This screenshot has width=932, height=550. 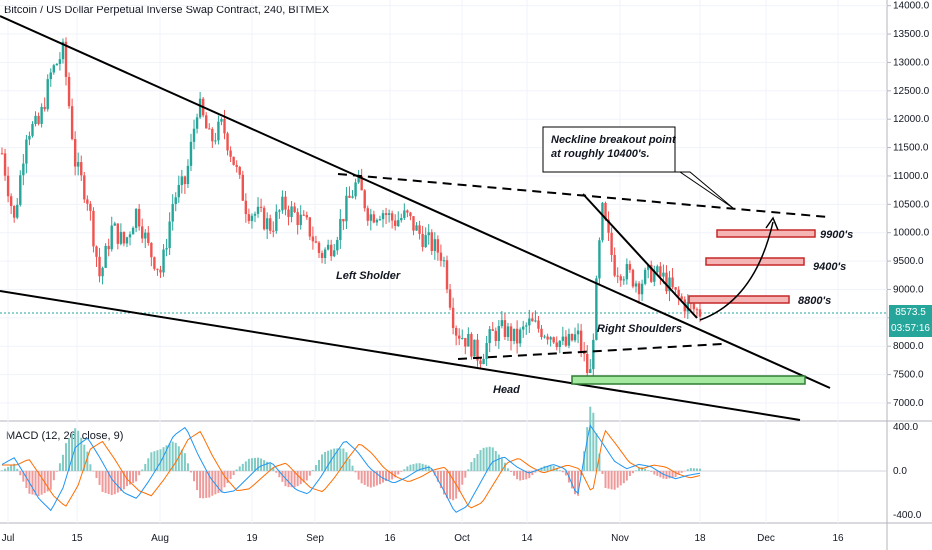 What do you see at coordinates (766, 538) in the screenshot?
I see `x-tick-label: Dec` at bounding box center [766, 538].